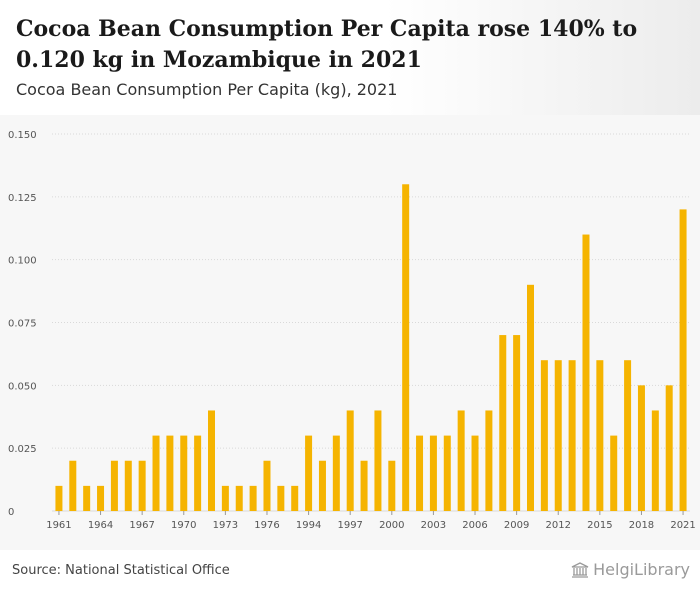 This screenshot has height=596, width=700. I want to click on y-tick-label: 0.075, so click(22, 324).